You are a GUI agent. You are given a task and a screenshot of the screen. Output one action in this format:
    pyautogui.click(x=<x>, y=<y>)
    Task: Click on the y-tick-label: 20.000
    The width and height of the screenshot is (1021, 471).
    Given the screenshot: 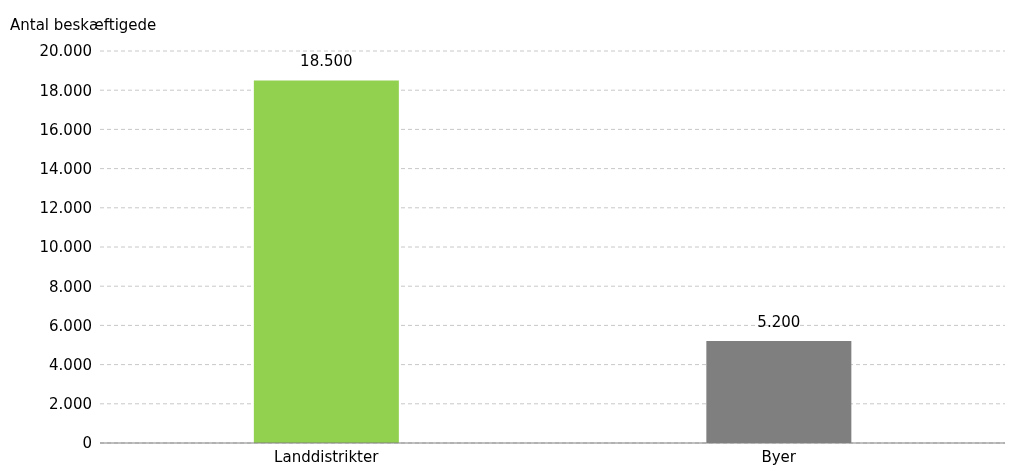 What is the action you would take?
    pyautogui.click(x=65, y=51)
    